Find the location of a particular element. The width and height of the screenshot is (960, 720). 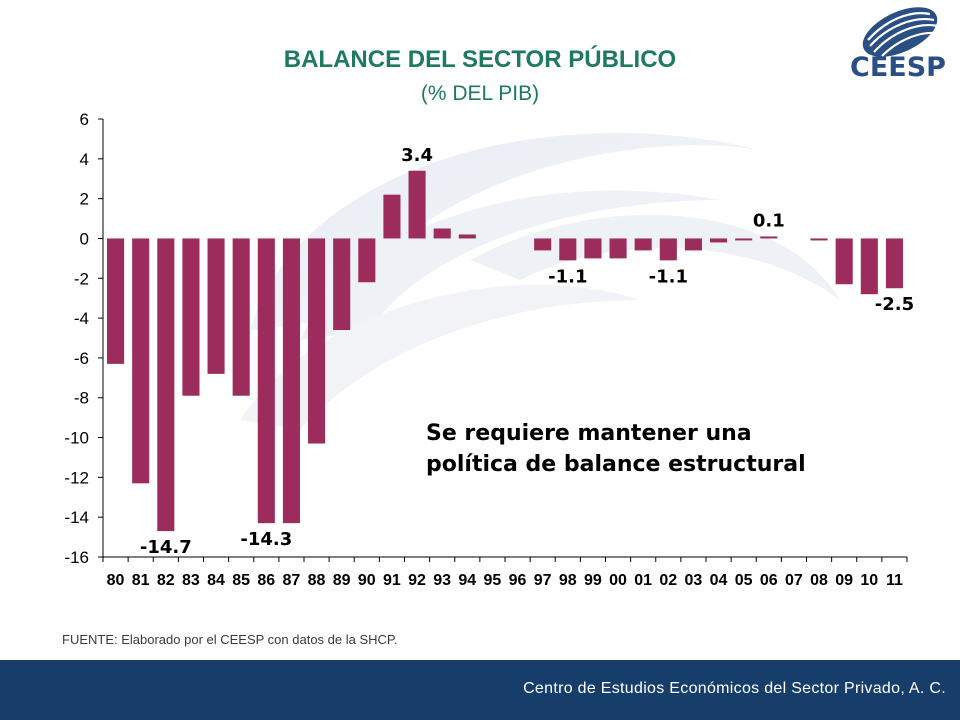

y-tick-label: -10 is located at coordinates (76, 438).